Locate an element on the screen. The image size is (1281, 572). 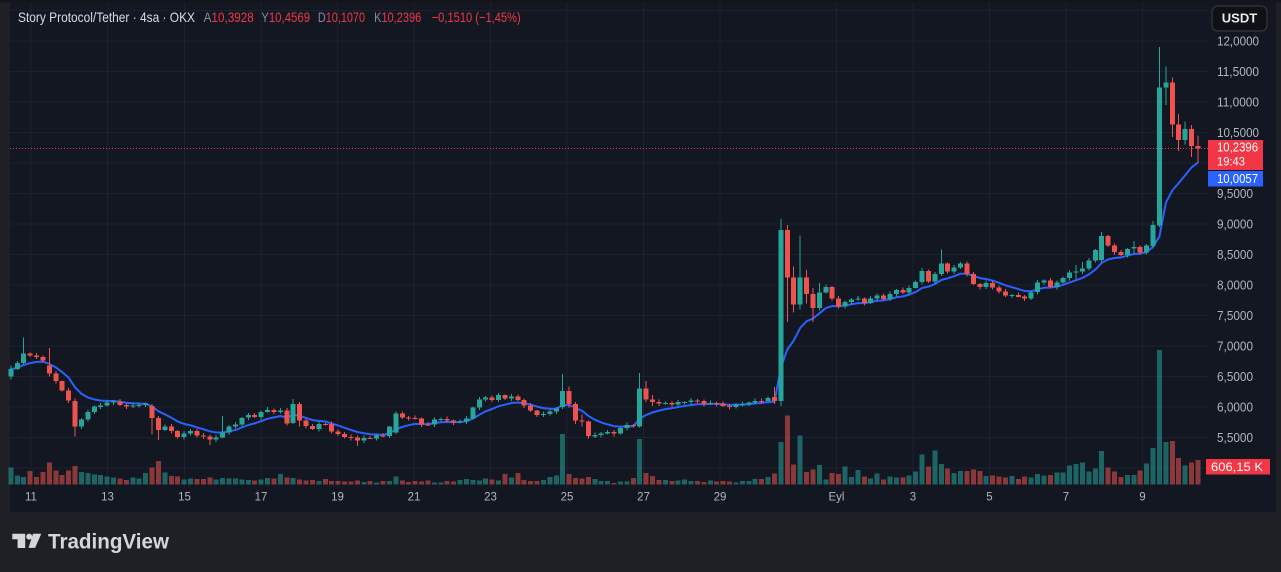
svg-text: 13 is located at coordinates (107, 498).